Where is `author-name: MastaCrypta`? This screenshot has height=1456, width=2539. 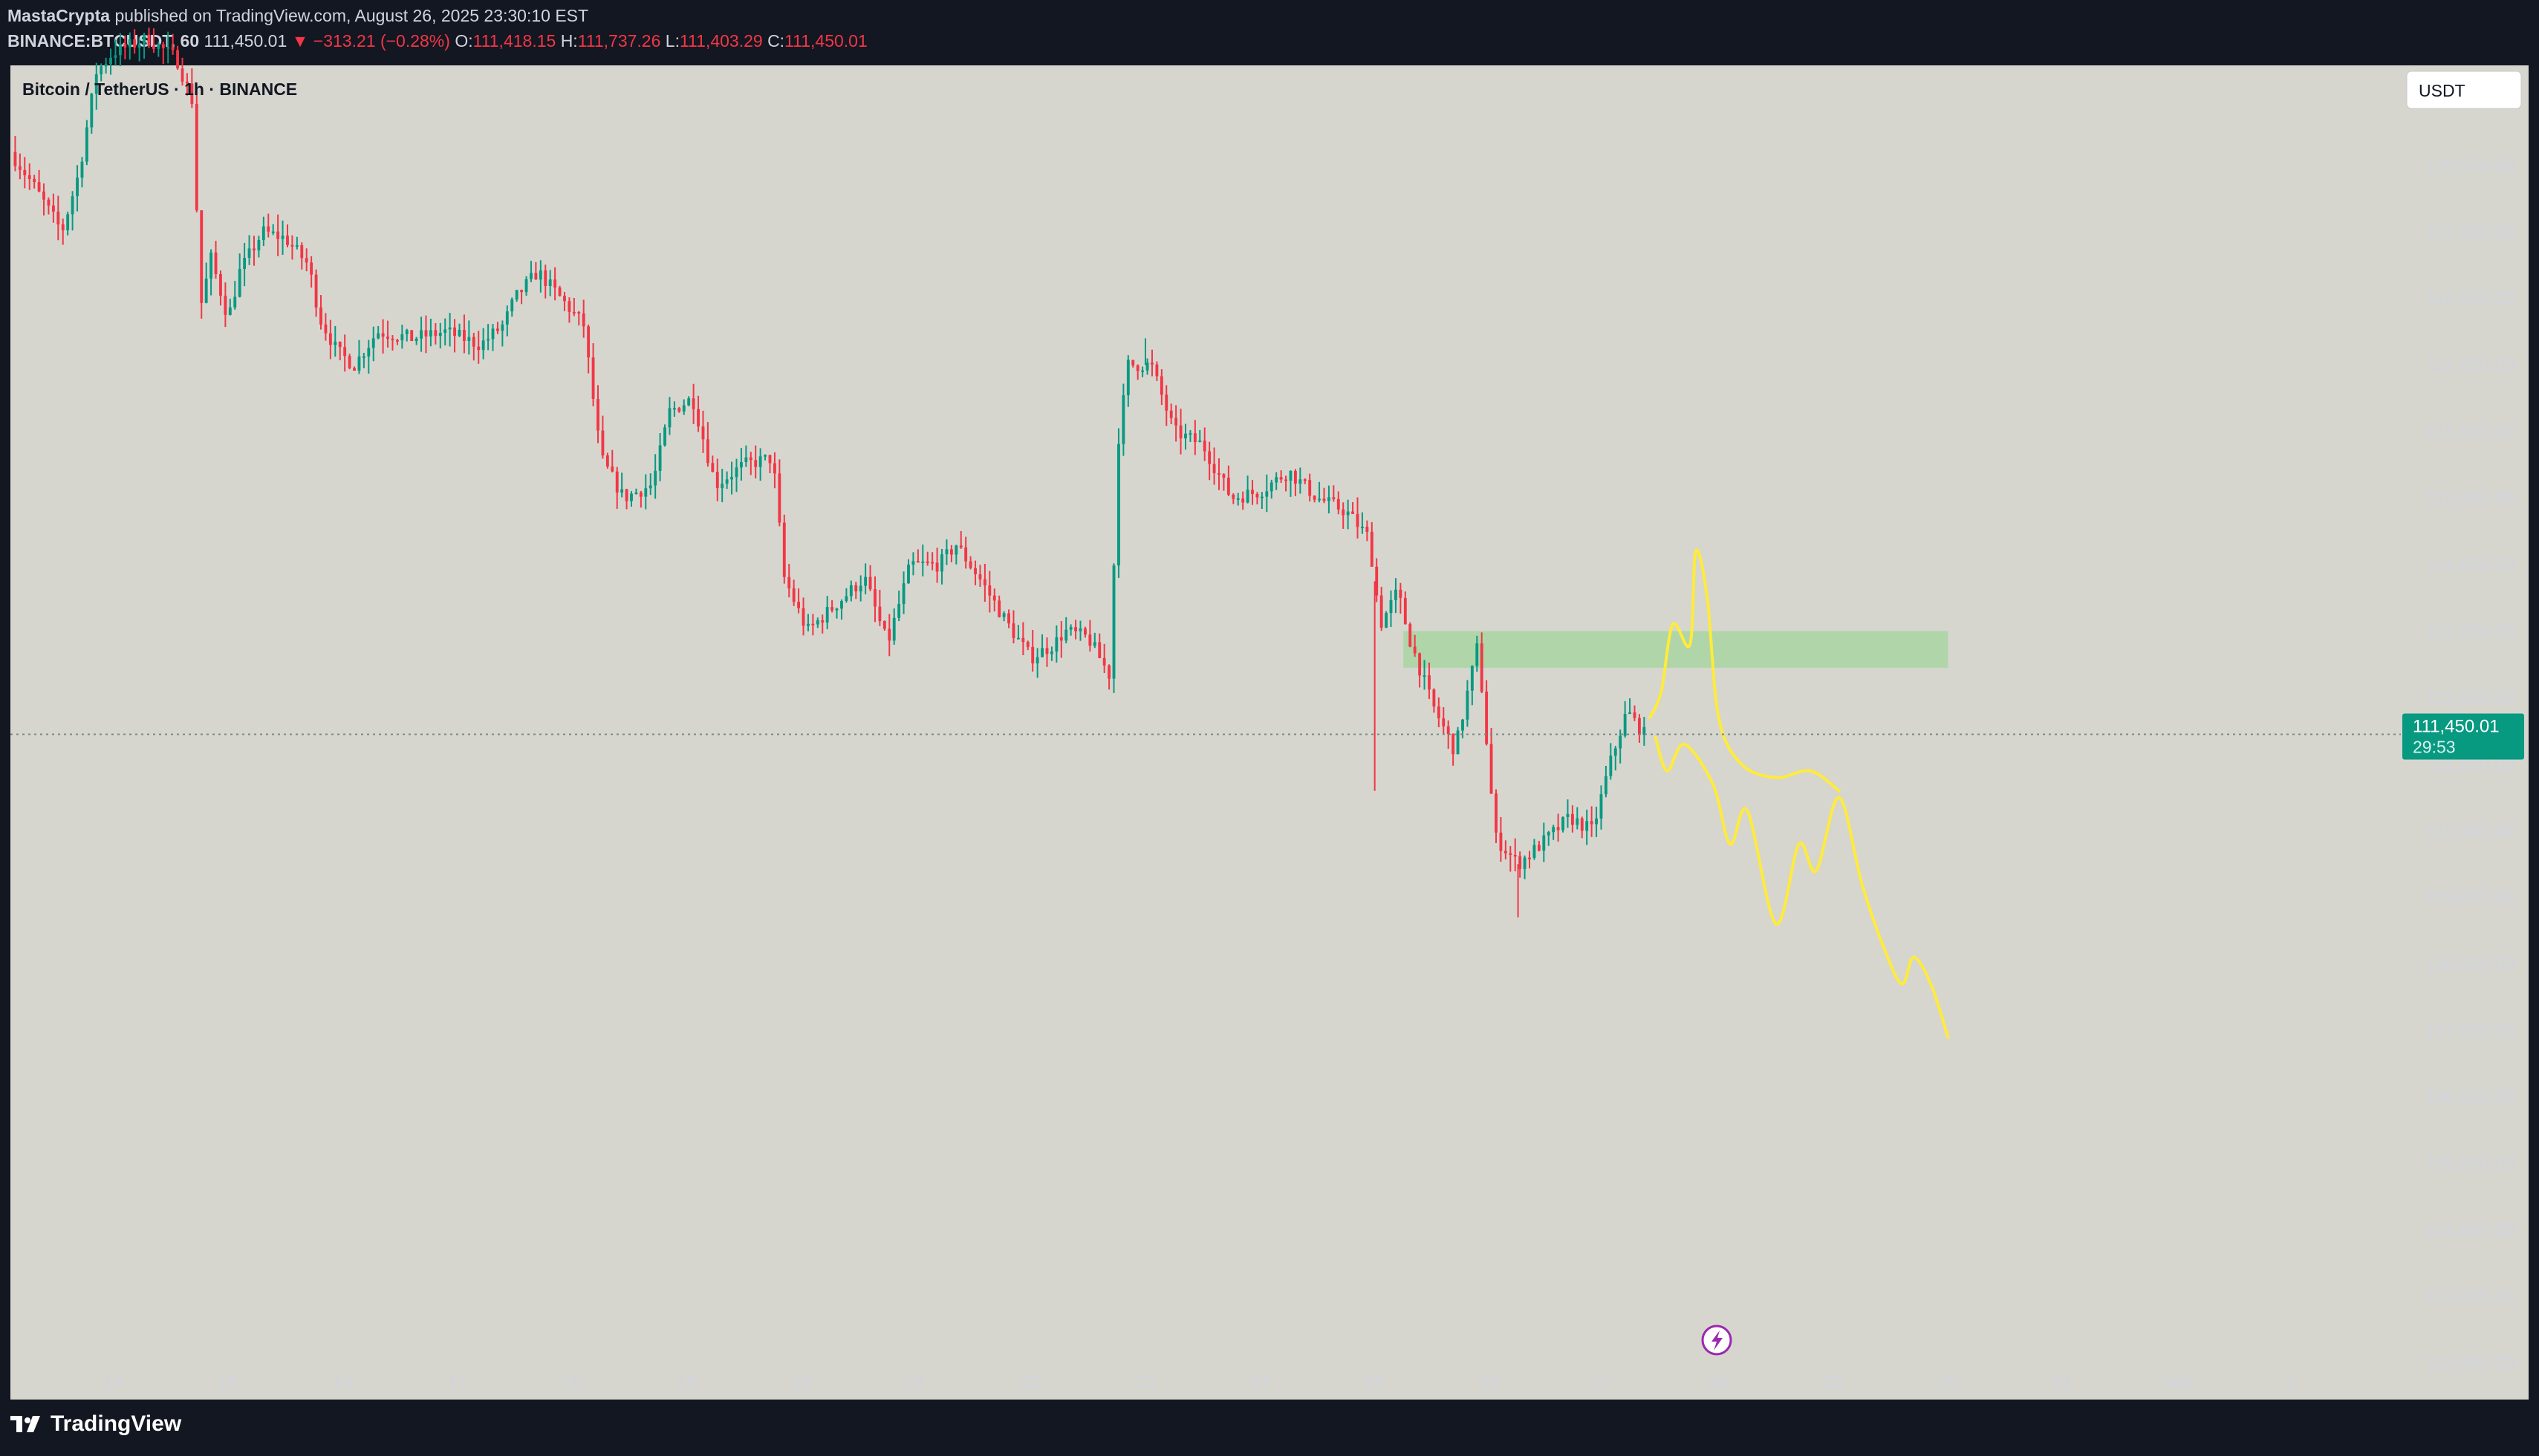
author-name: MastaCrypta is located at coordinates (59, 16).